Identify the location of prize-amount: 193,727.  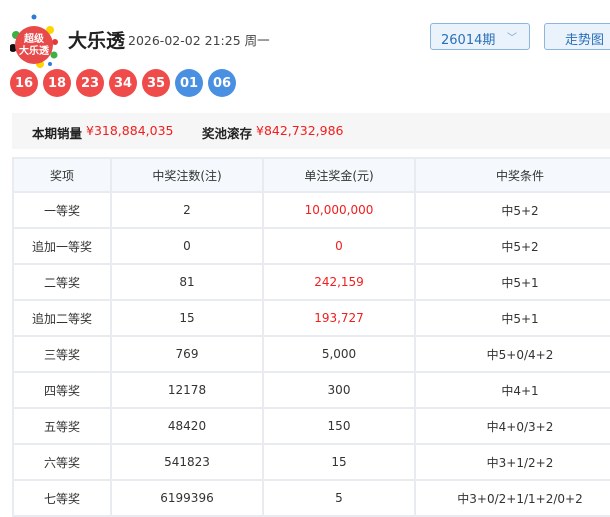
(339, 318).